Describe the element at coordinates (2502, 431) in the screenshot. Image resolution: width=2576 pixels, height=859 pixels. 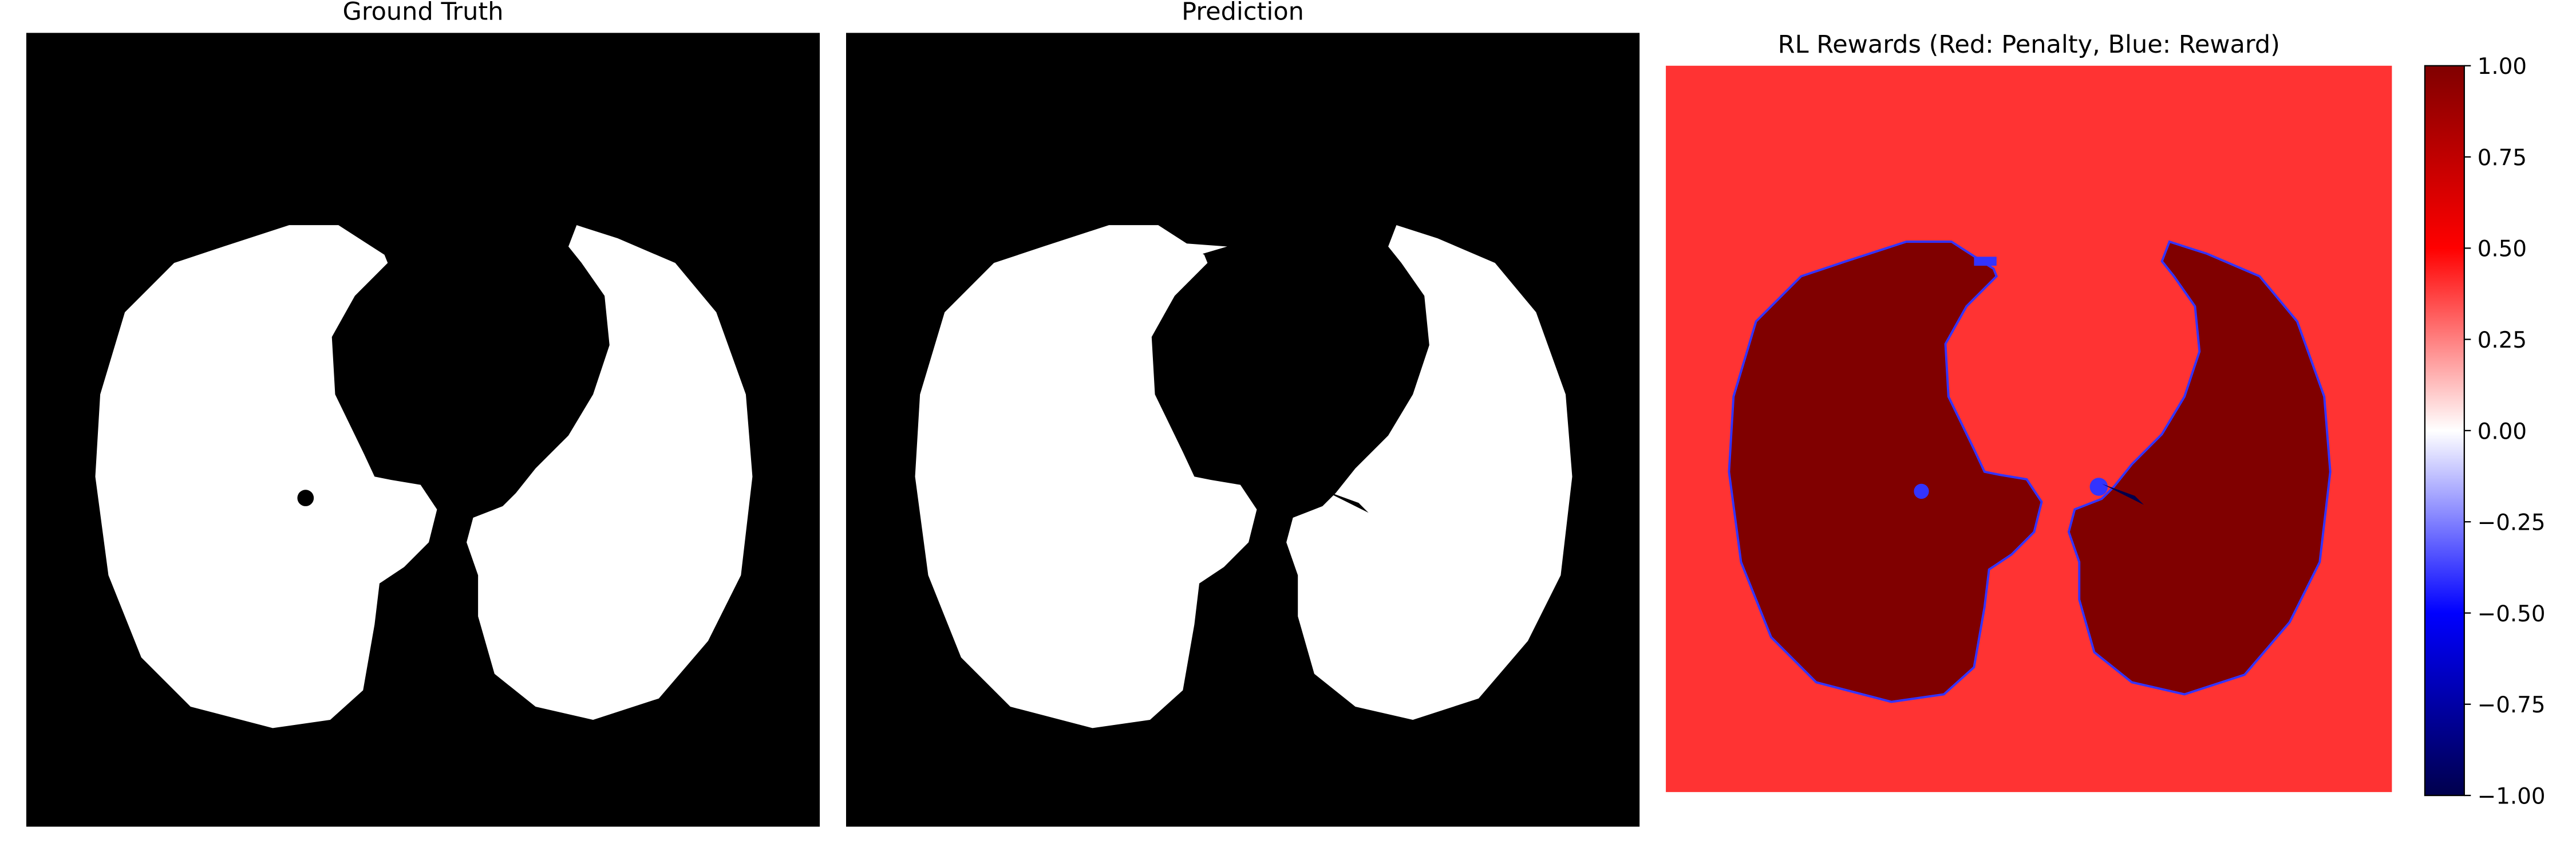
I see `colorbar-tick-label: 0.00` at that location.